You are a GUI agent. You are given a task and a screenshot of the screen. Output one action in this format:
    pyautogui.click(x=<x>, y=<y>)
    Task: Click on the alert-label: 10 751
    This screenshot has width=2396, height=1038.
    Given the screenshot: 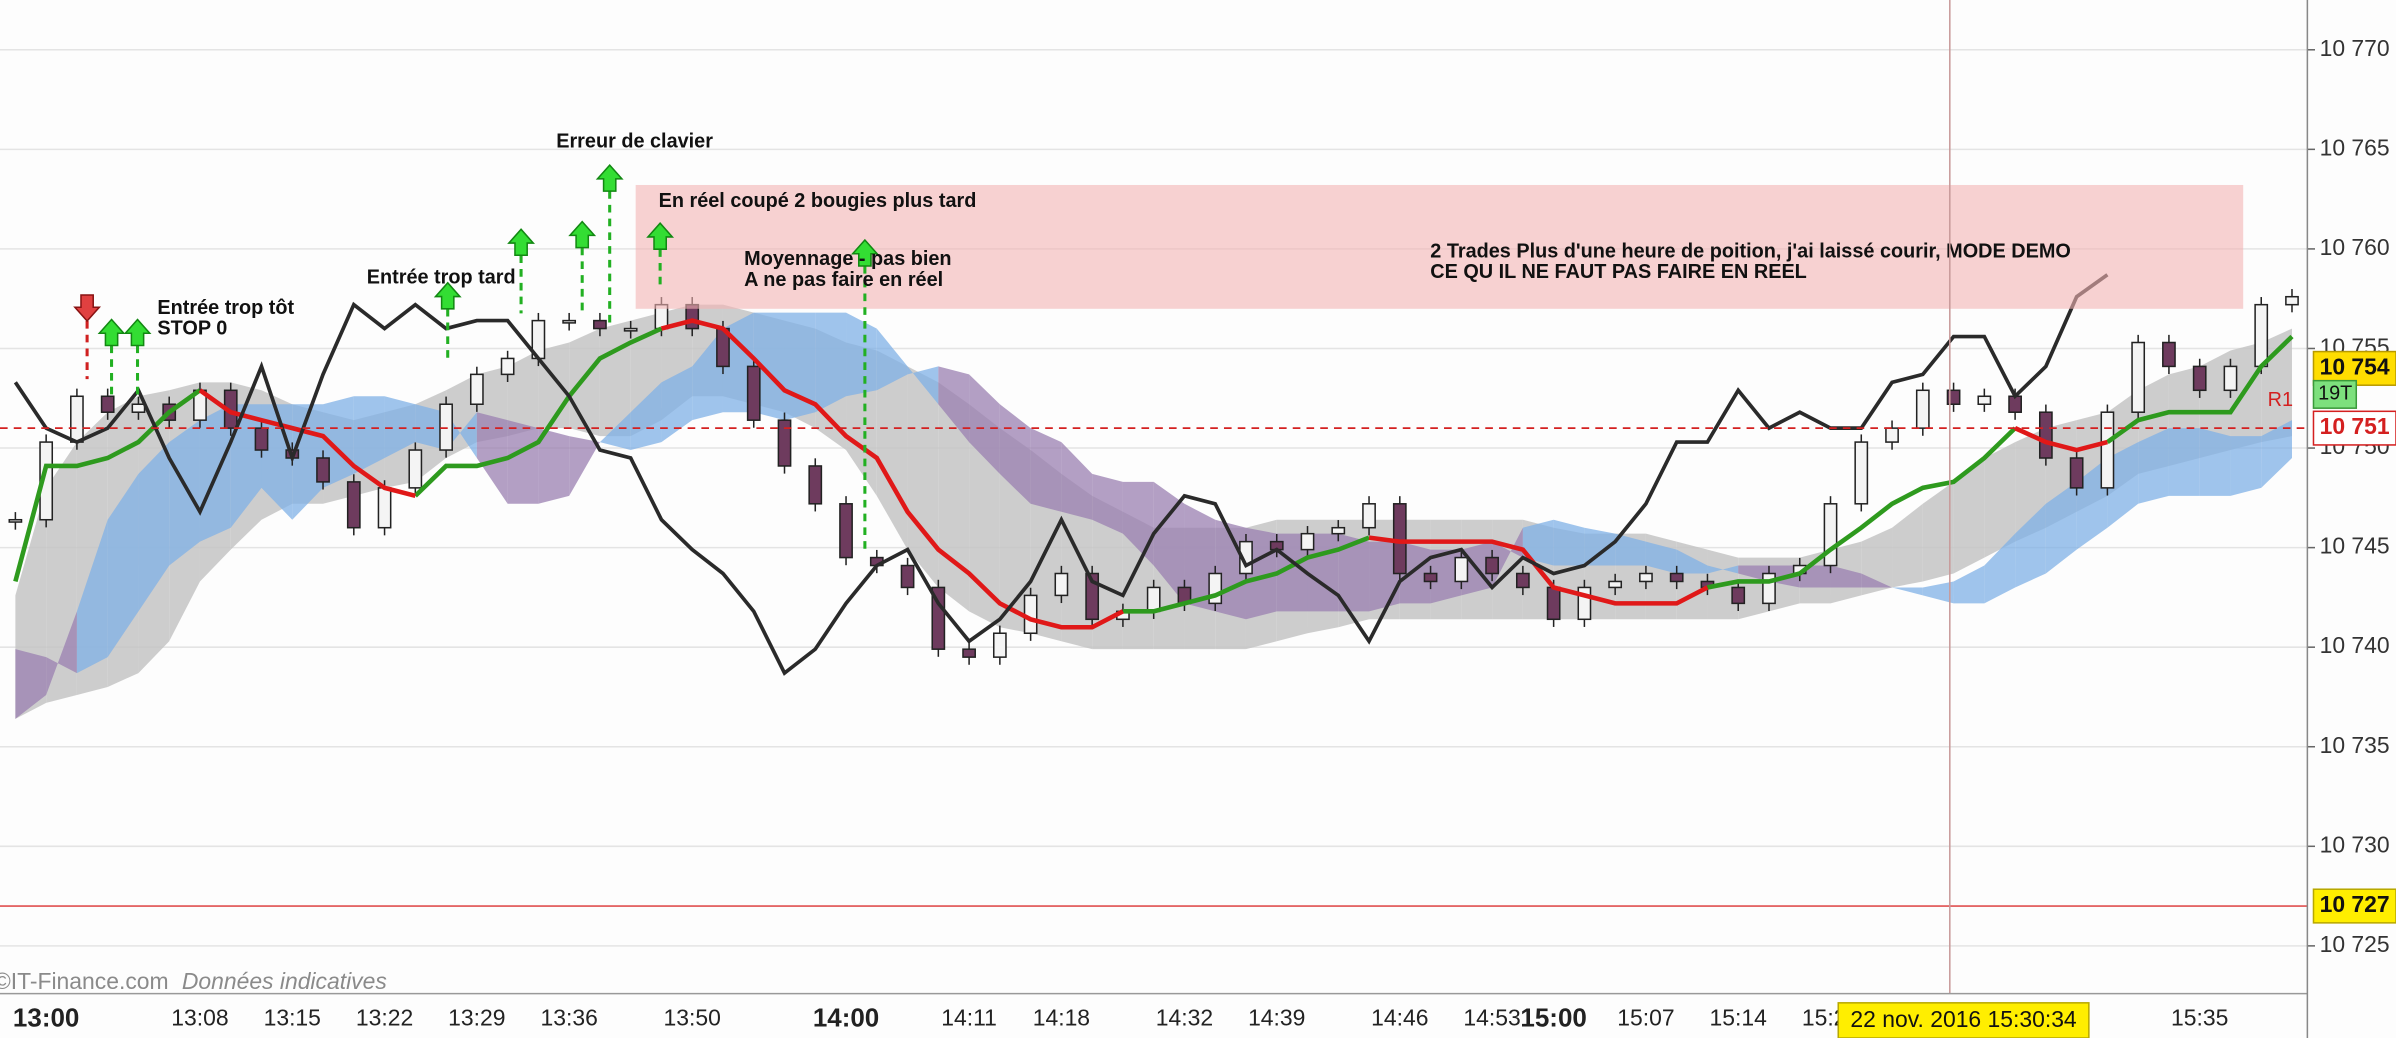 What is the action you would take?
    pyautogui.click(x=2355, y=426)
    